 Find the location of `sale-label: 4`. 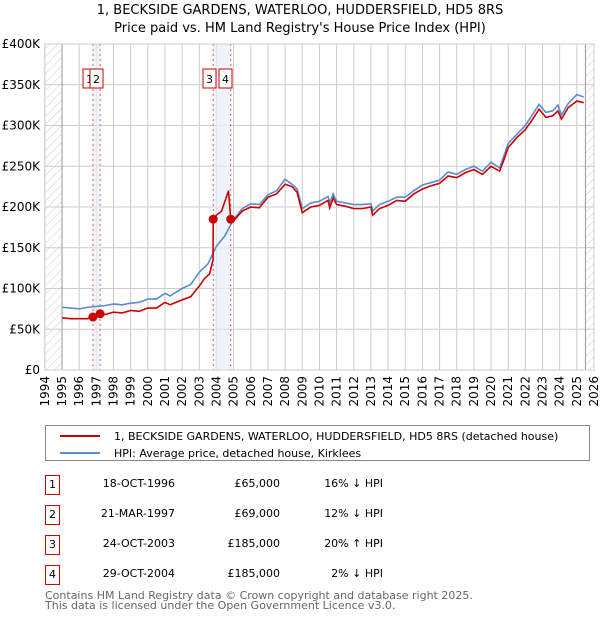

sale-label: 4 is located at coordinates (225, 79).